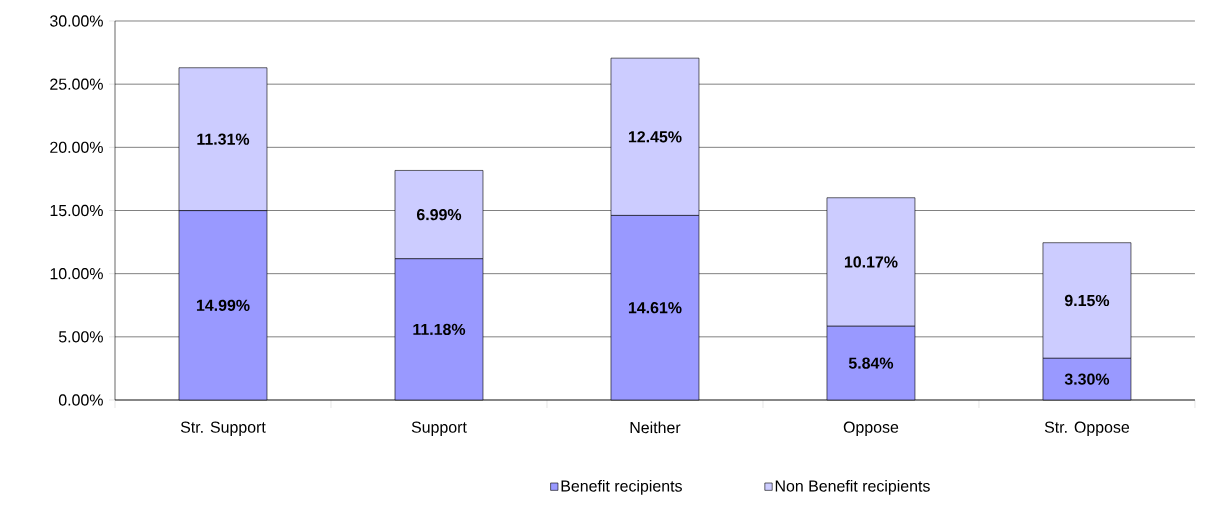 The height and width of the screenshot is (531, 1210). Describe the element at coordinates (1087, 428) in the screenshot. I see `x-tick-label: Str. Oppose` at that location.